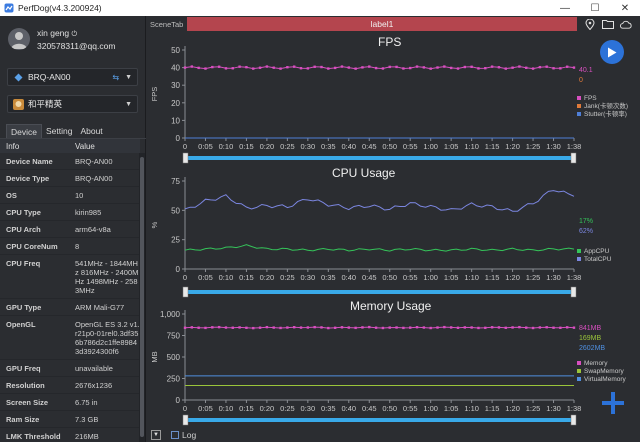 This screenshot has width=640, height=442. Describe the element at coordinates (24, 131) in the screenshot. I see `tab-device: Device` at that location.